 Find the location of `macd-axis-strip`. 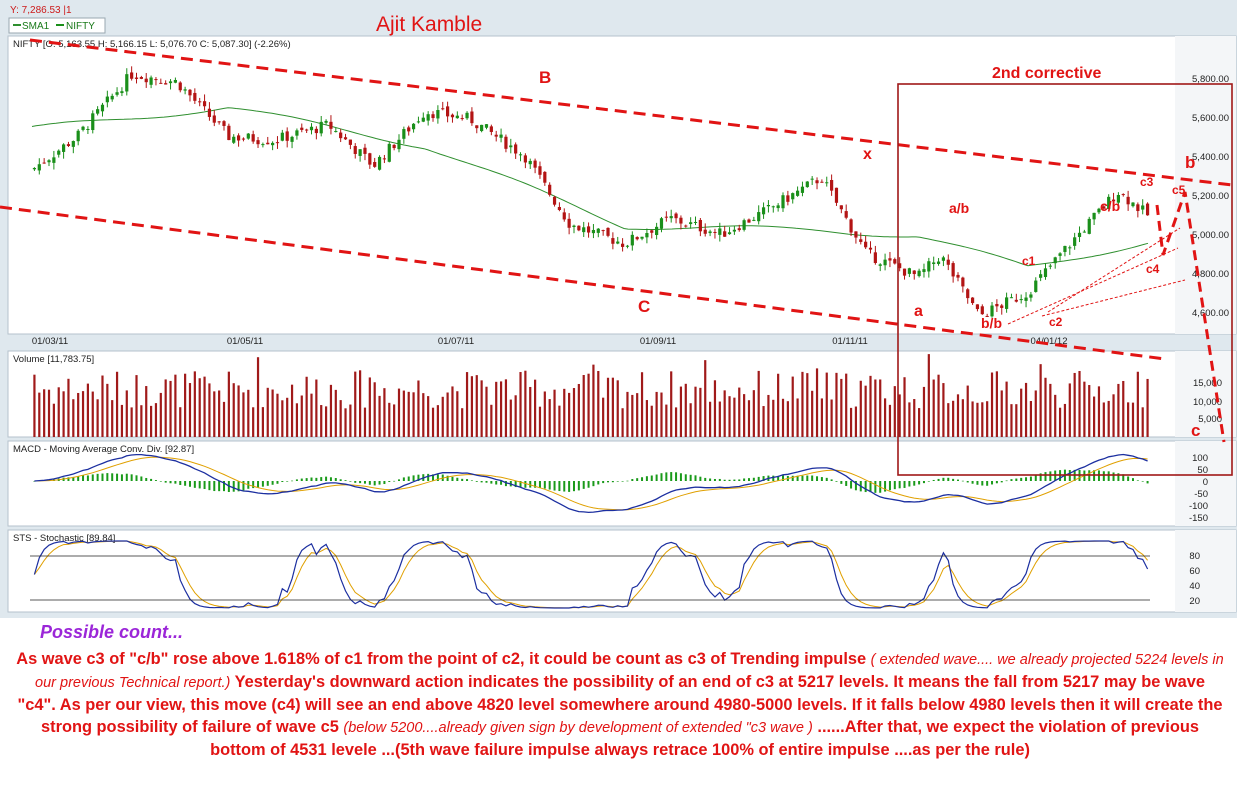

macd-axis-strip is located at coordinates (1205, 483).